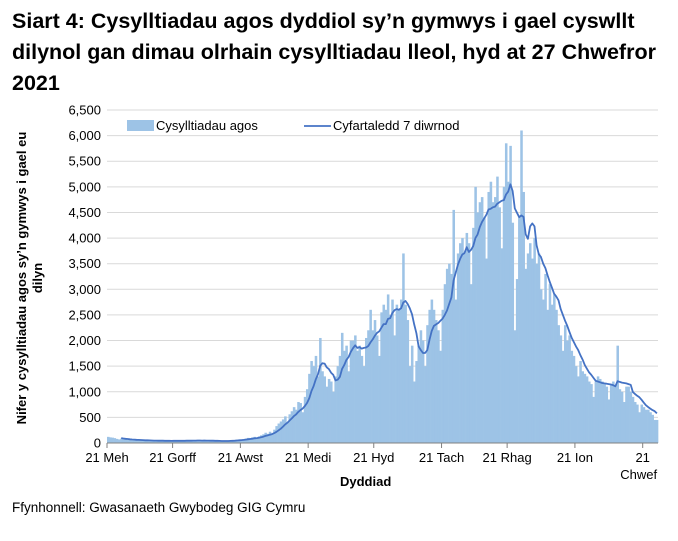 The height and width of the screenshot is (541, 678). Describe the element at coordinates (84, 110) in the screenshot. I see `y-tick-label: 6,500` at that location.